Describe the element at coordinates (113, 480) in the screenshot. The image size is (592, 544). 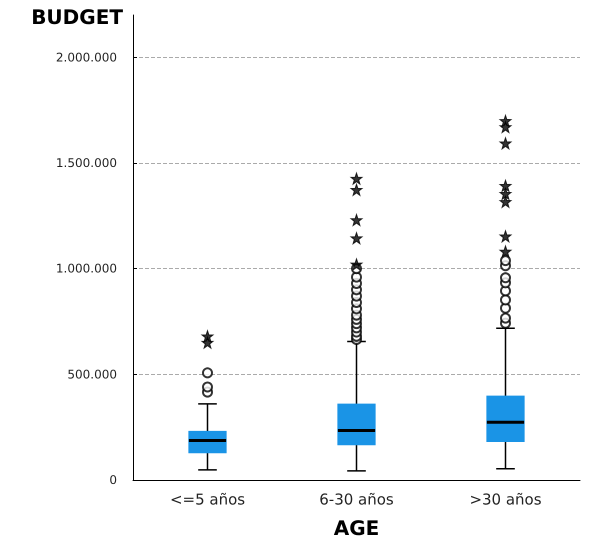
I see `y-tick-label: 0` at that location.